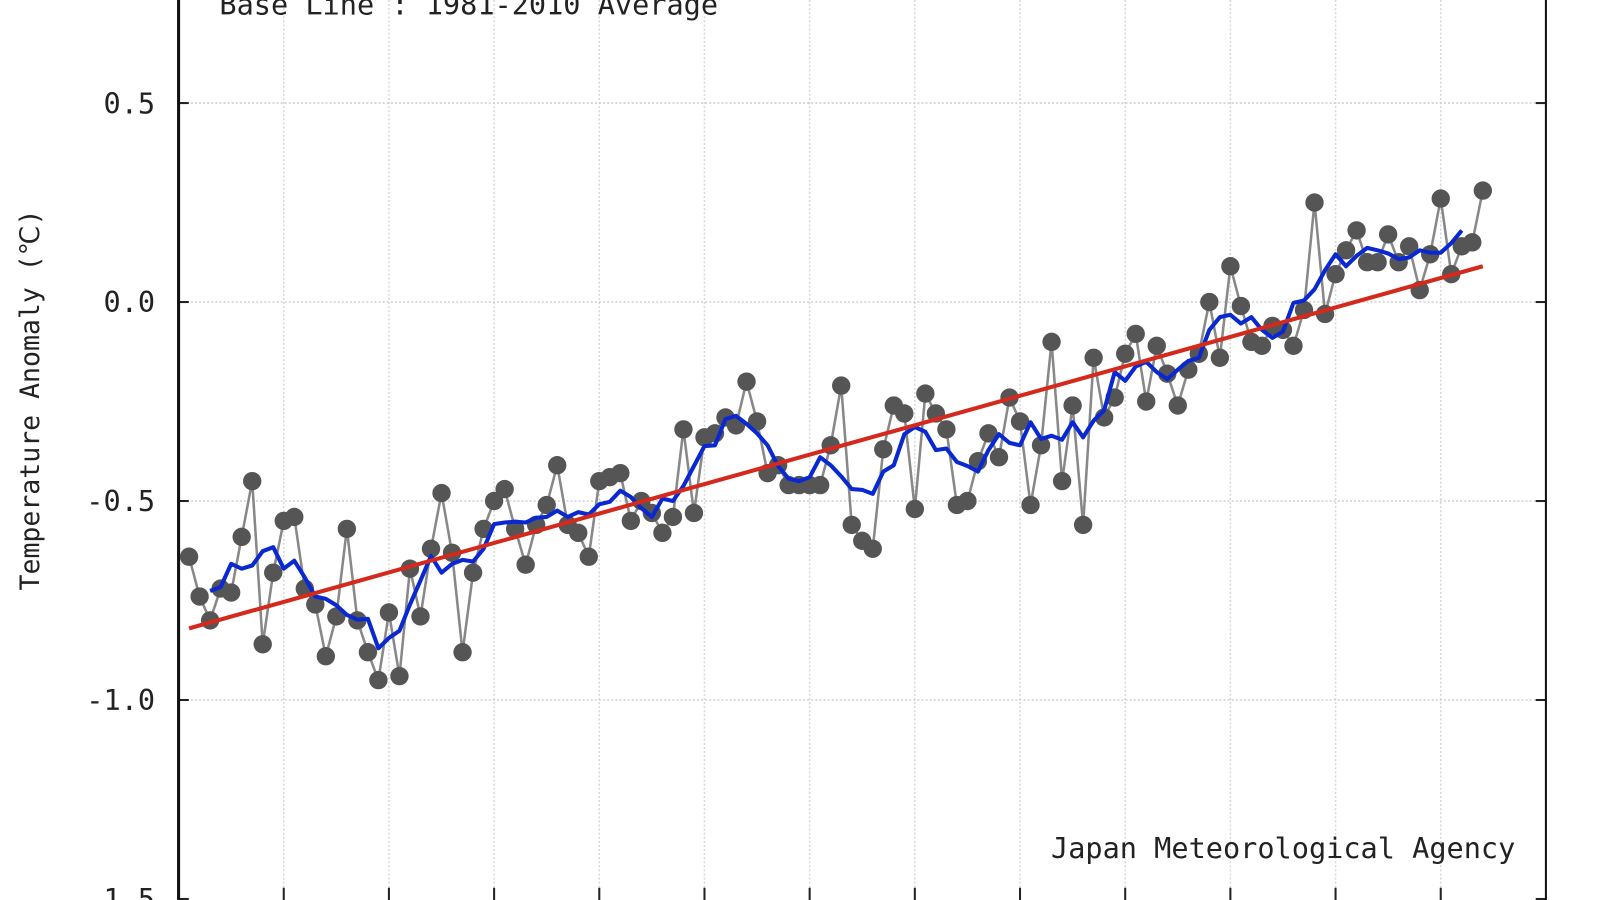  I want to click on y-tick-label: -1.5, so click(120, 891).